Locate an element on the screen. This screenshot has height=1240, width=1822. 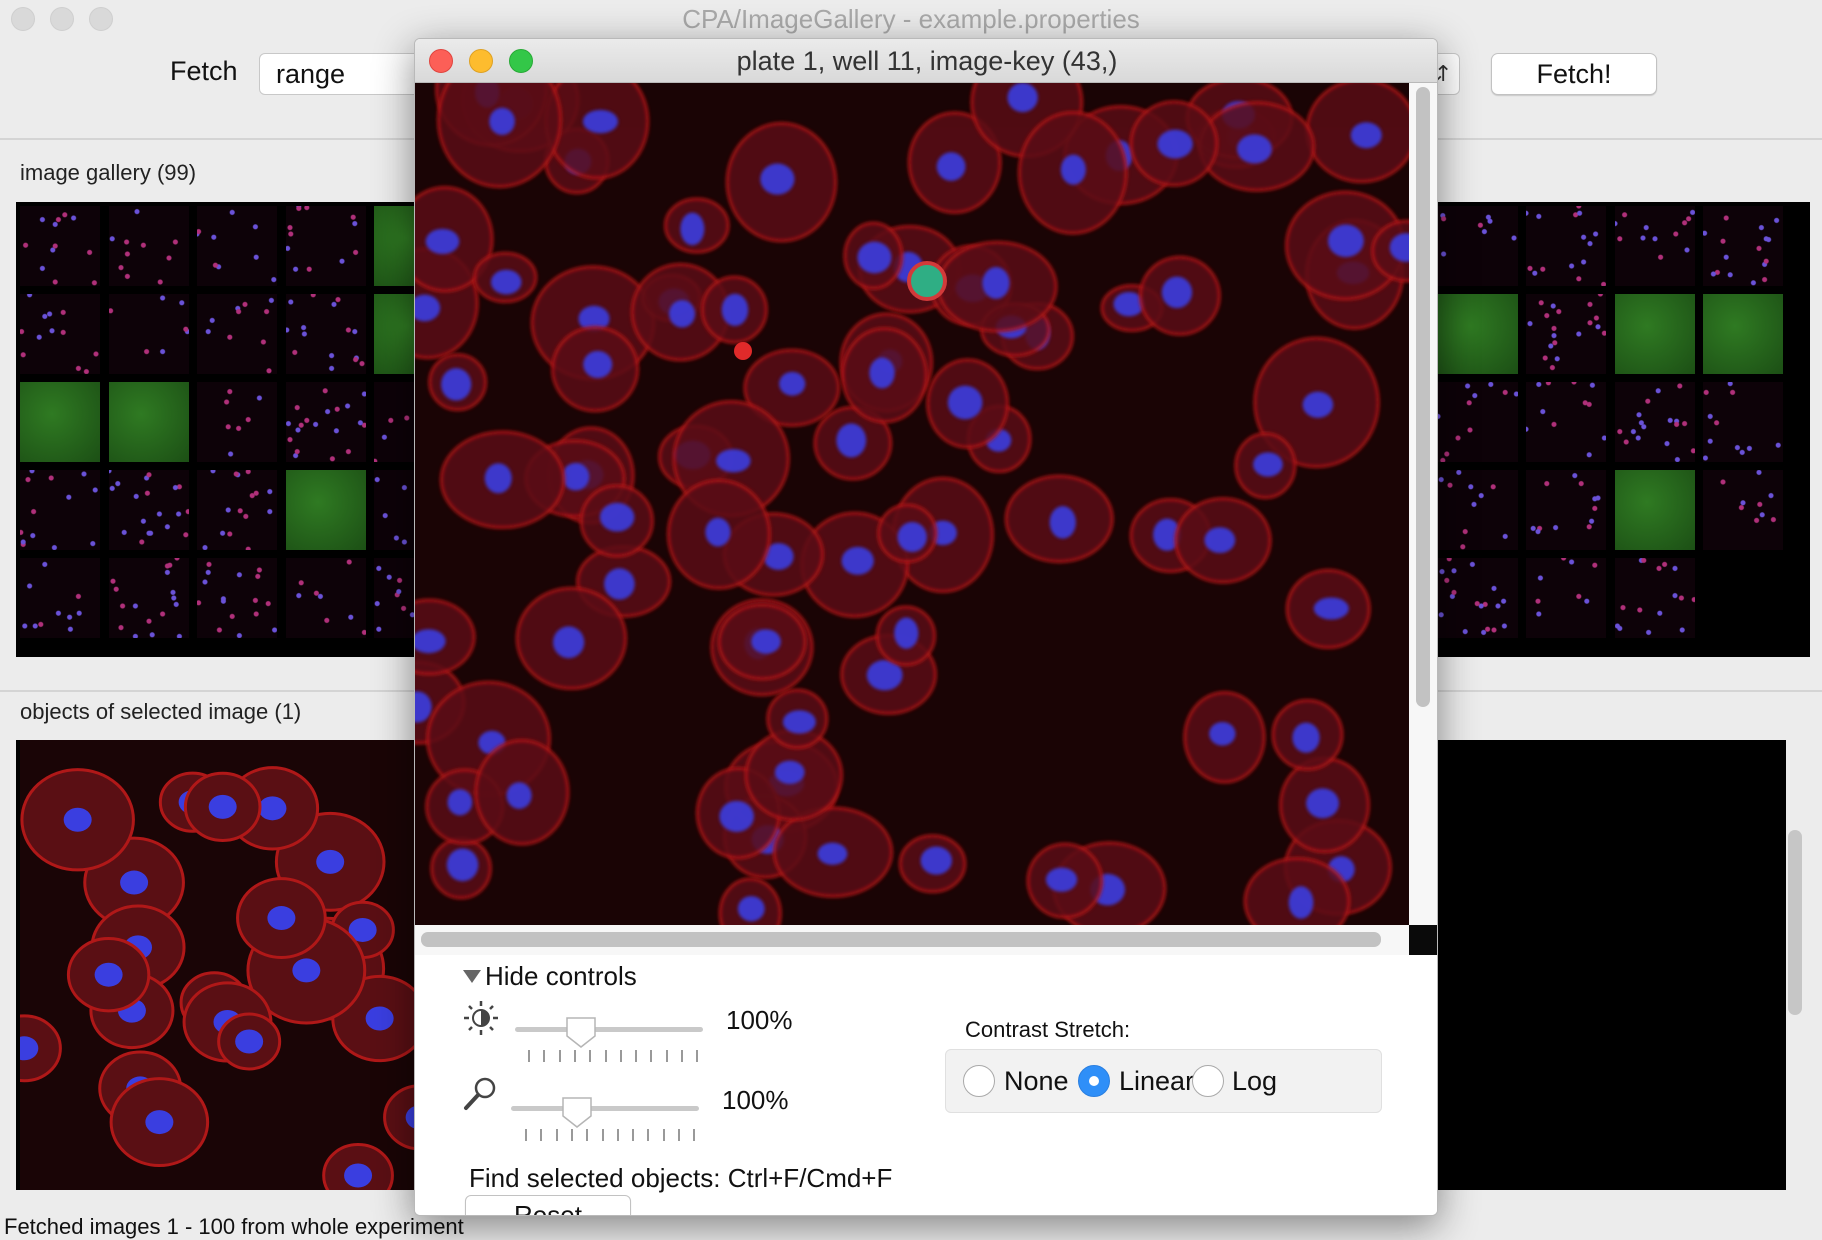
contrast-log-label: Log is located at coordinates (1255, 1081).